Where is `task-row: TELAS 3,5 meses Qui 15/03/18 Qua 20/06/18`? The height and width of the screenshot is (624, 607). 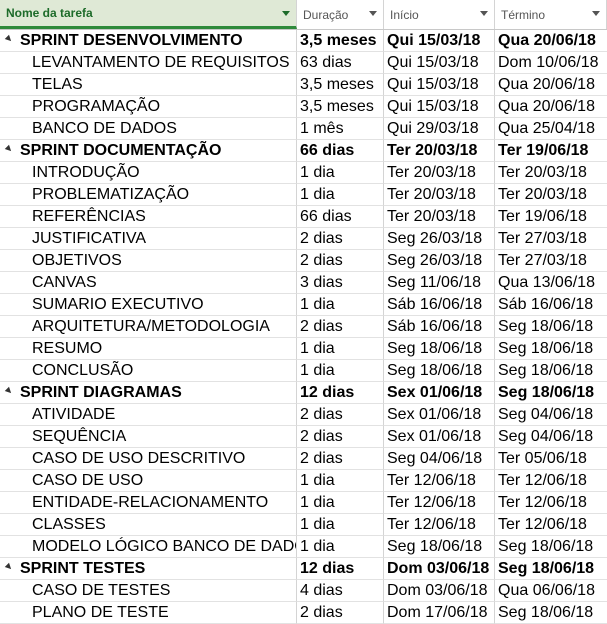 task-row: TELAS 3,5 meses Qui 15/03/18 Qua 20/06/18 is located at coordinates (303, 85).